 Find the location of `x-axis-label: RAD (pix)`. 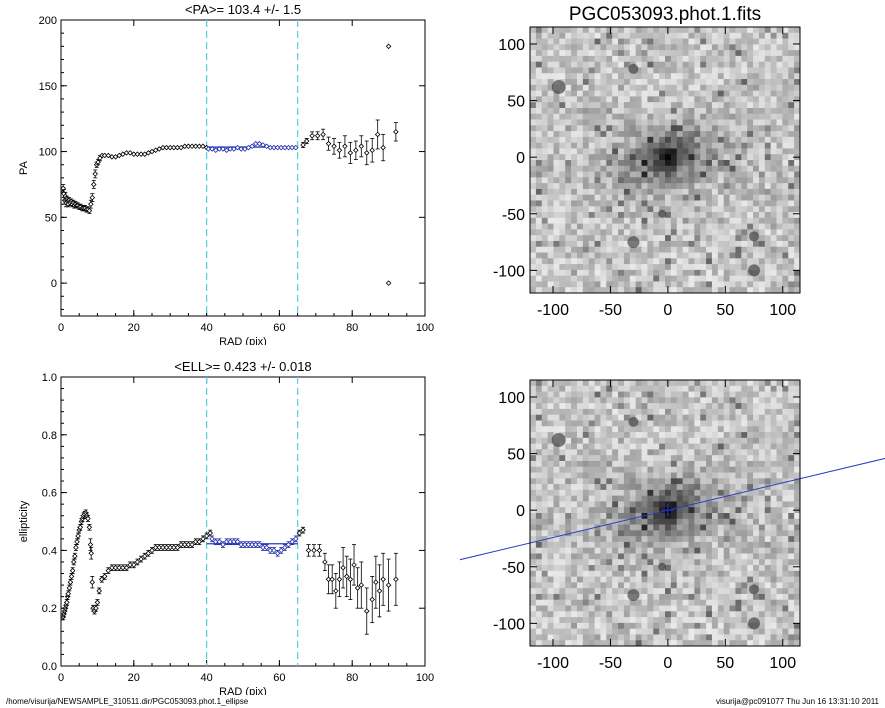

x-axis-label: RAD (pix) is located at coordinates (243, 690).